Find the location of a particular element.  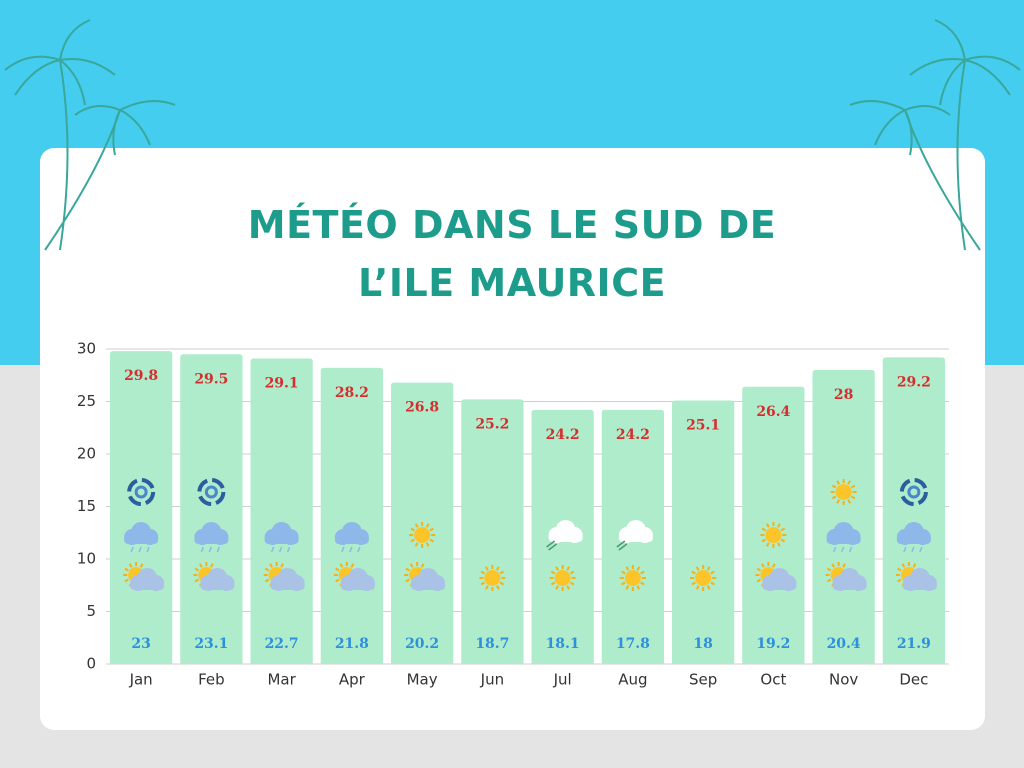

max-temp-label: 26.4 is located at coordinates (773, 412).